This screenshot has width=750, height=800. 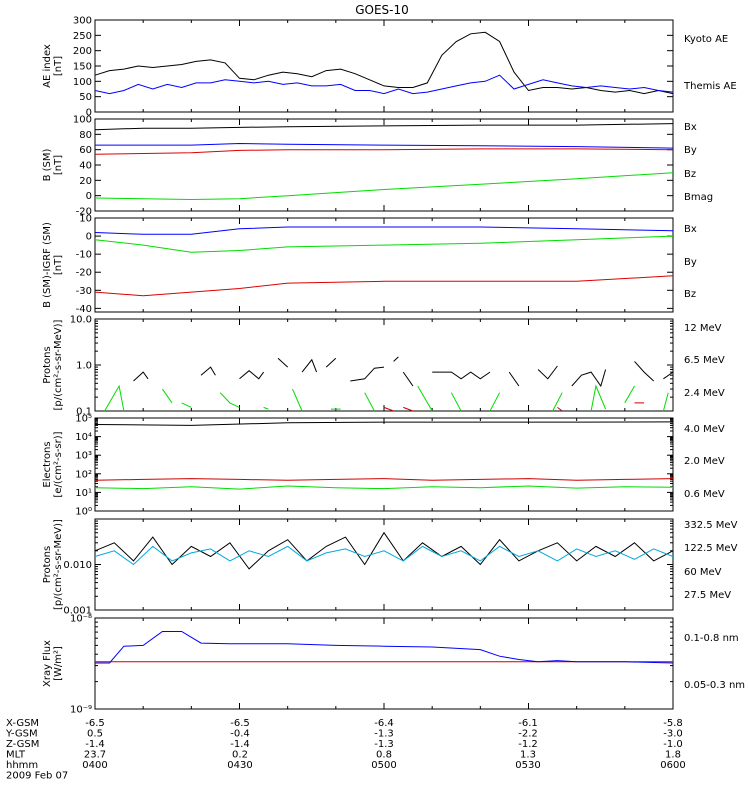 I want to click on footer-value: -6.1, so click(x=528, y=723).